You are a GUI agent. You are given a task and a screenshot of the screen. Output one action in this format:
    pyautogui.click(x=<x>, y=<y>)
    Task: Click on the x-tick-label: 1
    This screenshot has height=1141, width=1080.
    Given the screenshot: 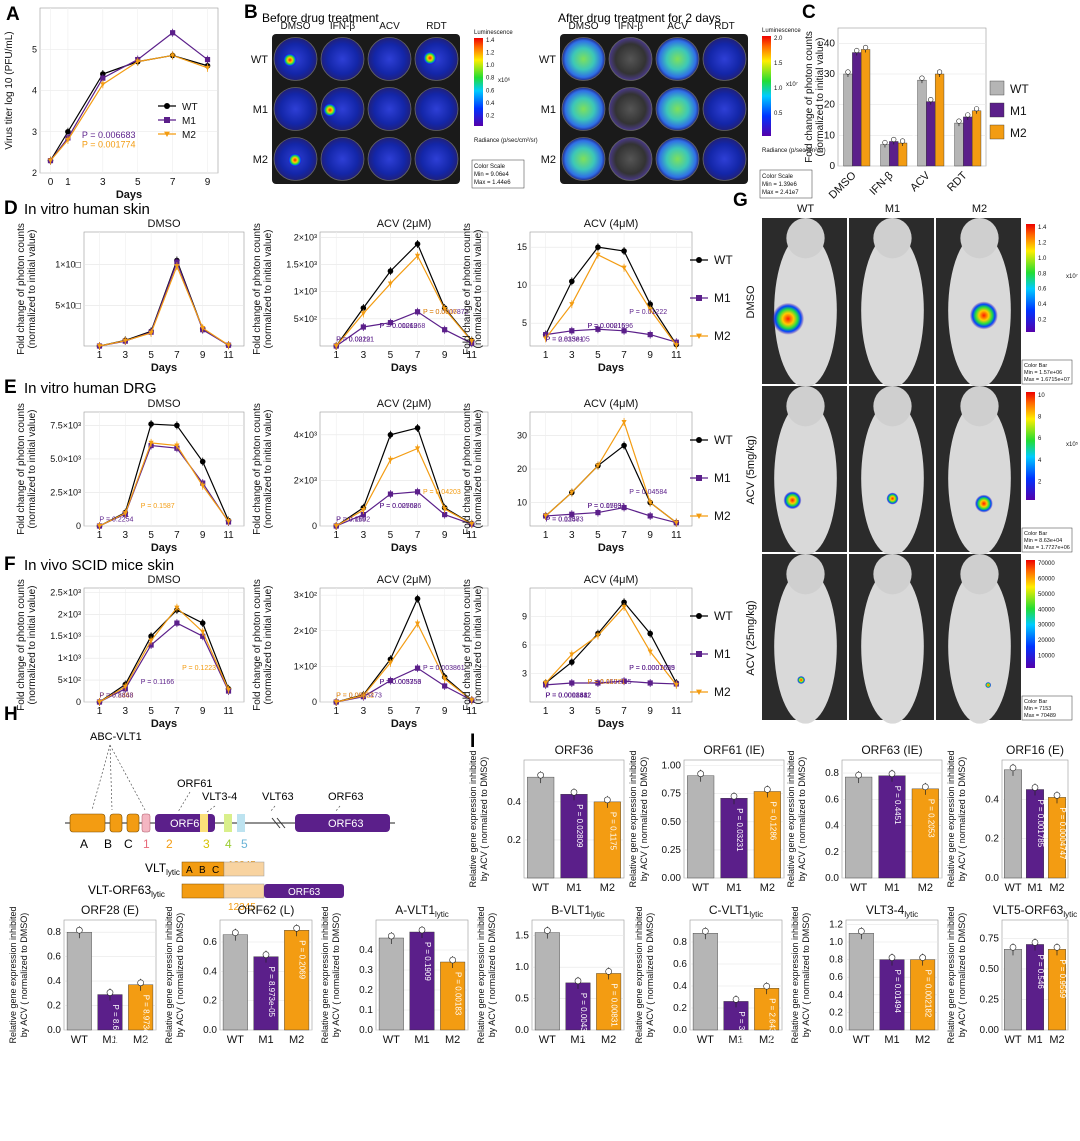 What is the action you would take?
    pyautogui.click(x=546, y=355)
    